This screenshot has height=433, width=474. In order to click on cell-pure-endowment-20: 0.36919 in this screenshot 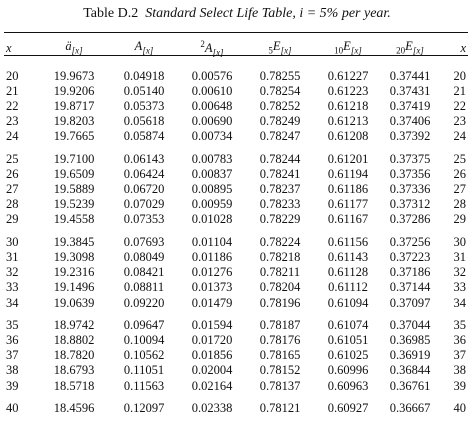, I will do `click(410, 355)`.